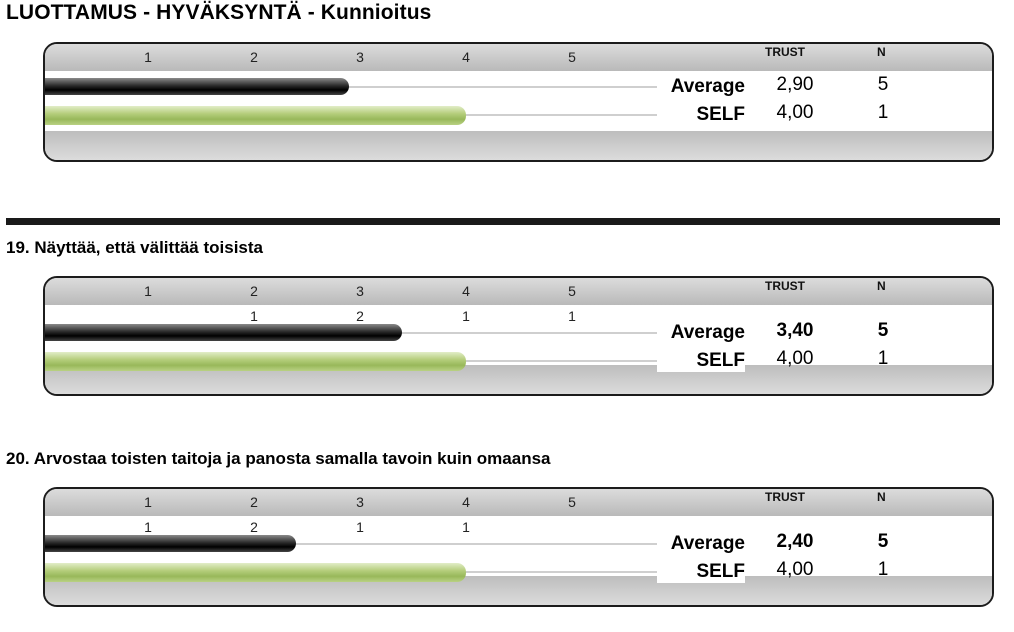 This screenshot has height=632, width=1014. Describe the element at coordinates (518, 145) in the screenshot. I see `footer-band` at that location.